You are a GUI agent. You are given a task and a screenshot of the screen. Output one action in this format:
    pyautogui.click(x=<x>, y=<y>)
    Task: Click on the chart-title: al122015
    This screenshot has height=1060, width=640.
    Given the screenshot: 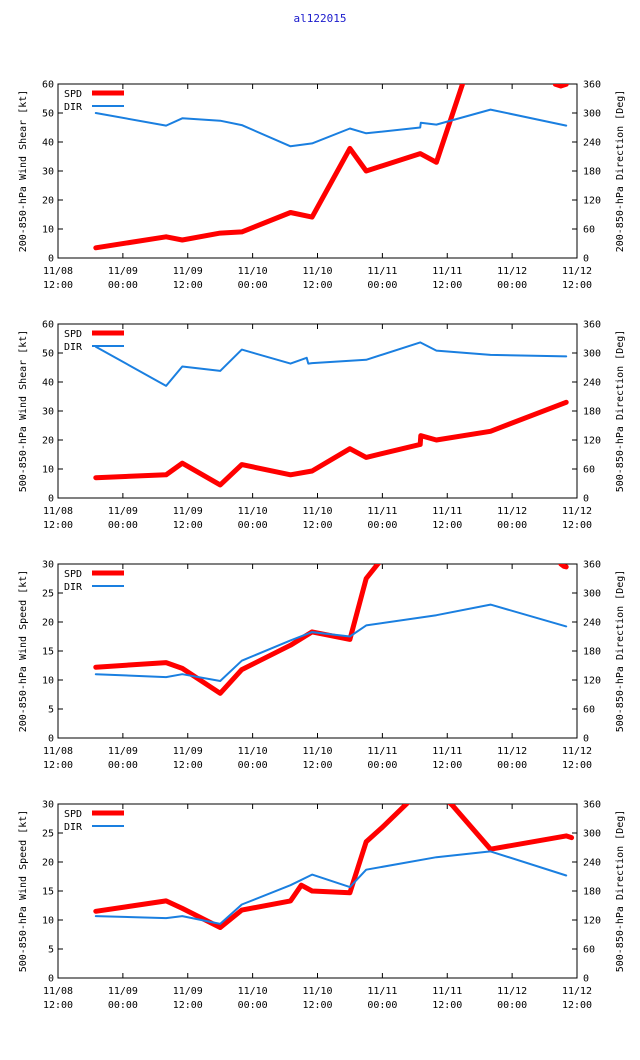 What is the action you would take?
    pyautogui.click(x=320, y=18)
    